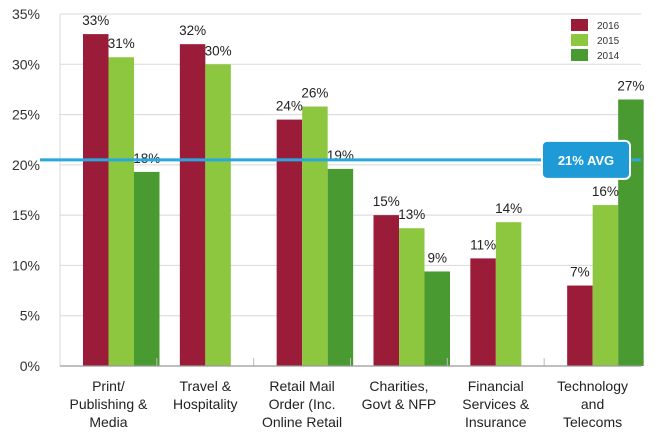 The height and width of the screenshot is (442, 661). I want to click on data-label: 32%, so click(192, 30).